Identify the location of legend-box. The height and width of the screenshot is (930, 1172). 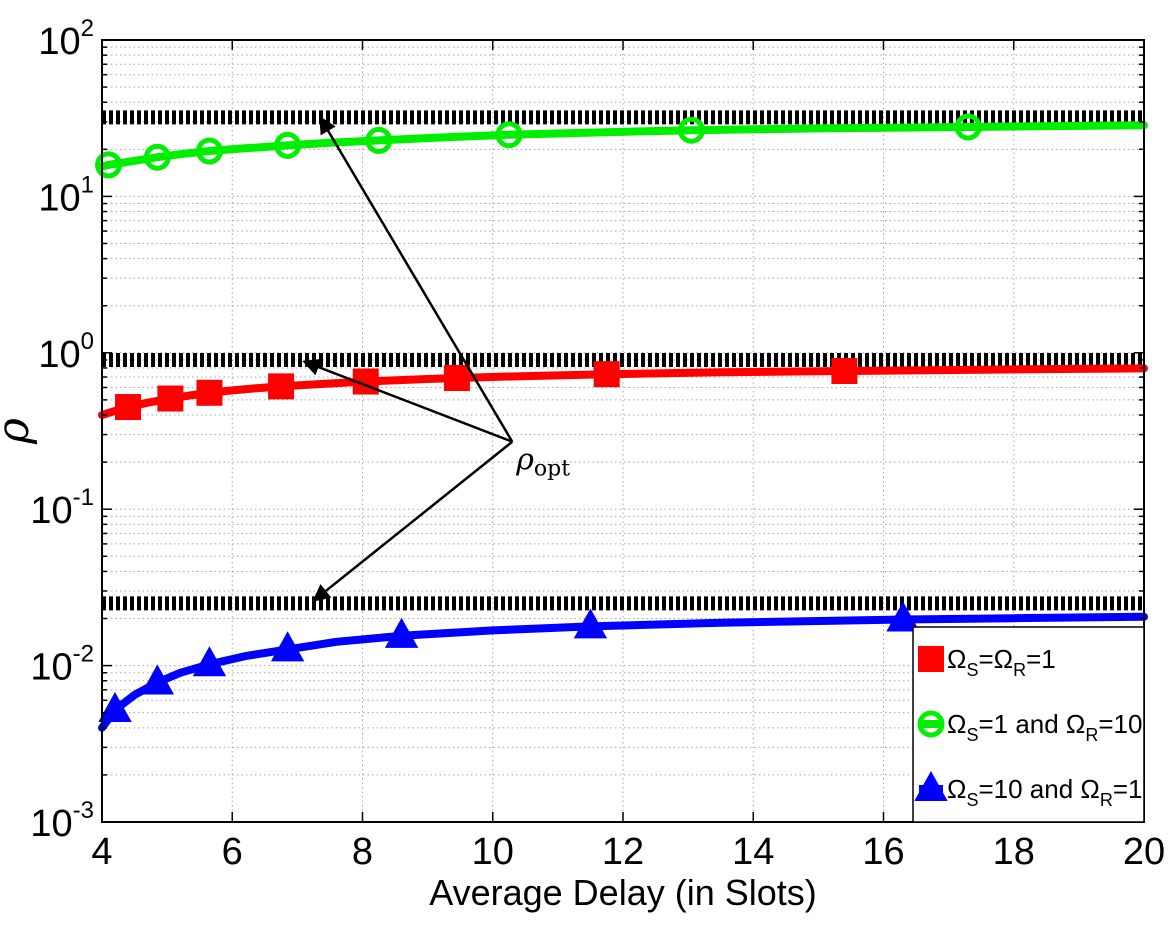
(1028, 724).